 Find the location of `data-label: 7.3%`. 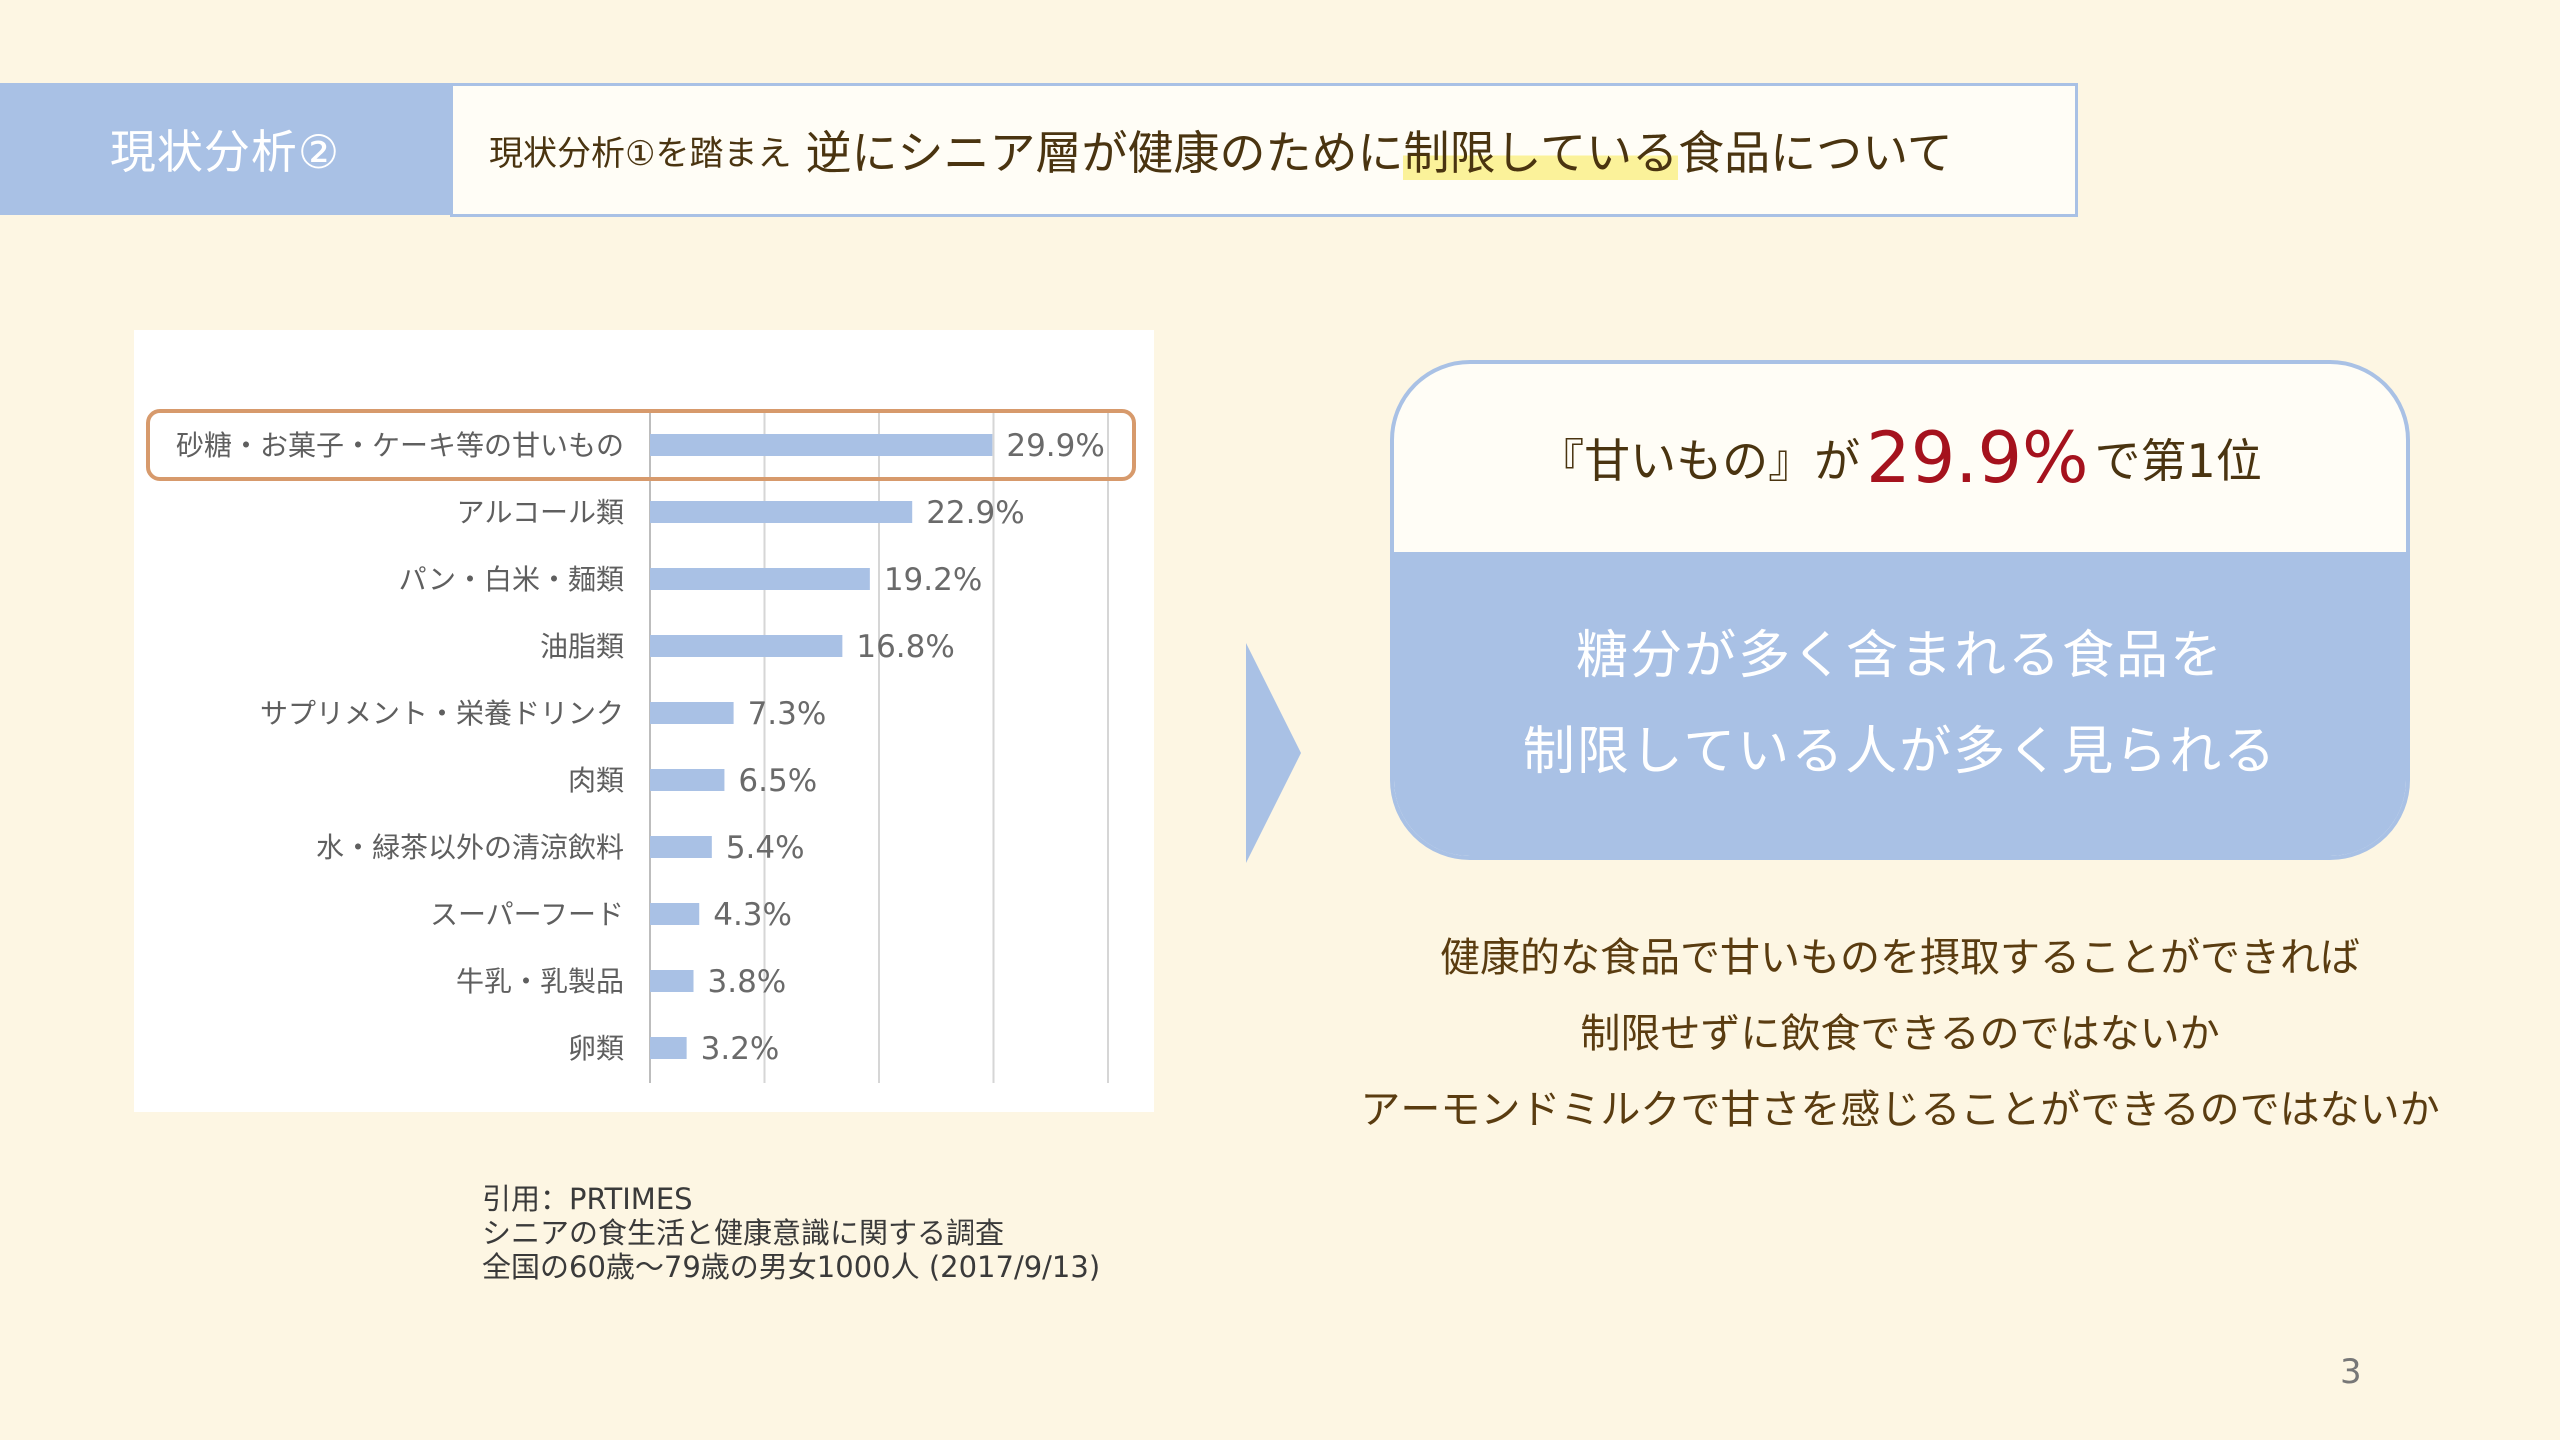

data-label: 7.3% is located at coordinates (787, 714).